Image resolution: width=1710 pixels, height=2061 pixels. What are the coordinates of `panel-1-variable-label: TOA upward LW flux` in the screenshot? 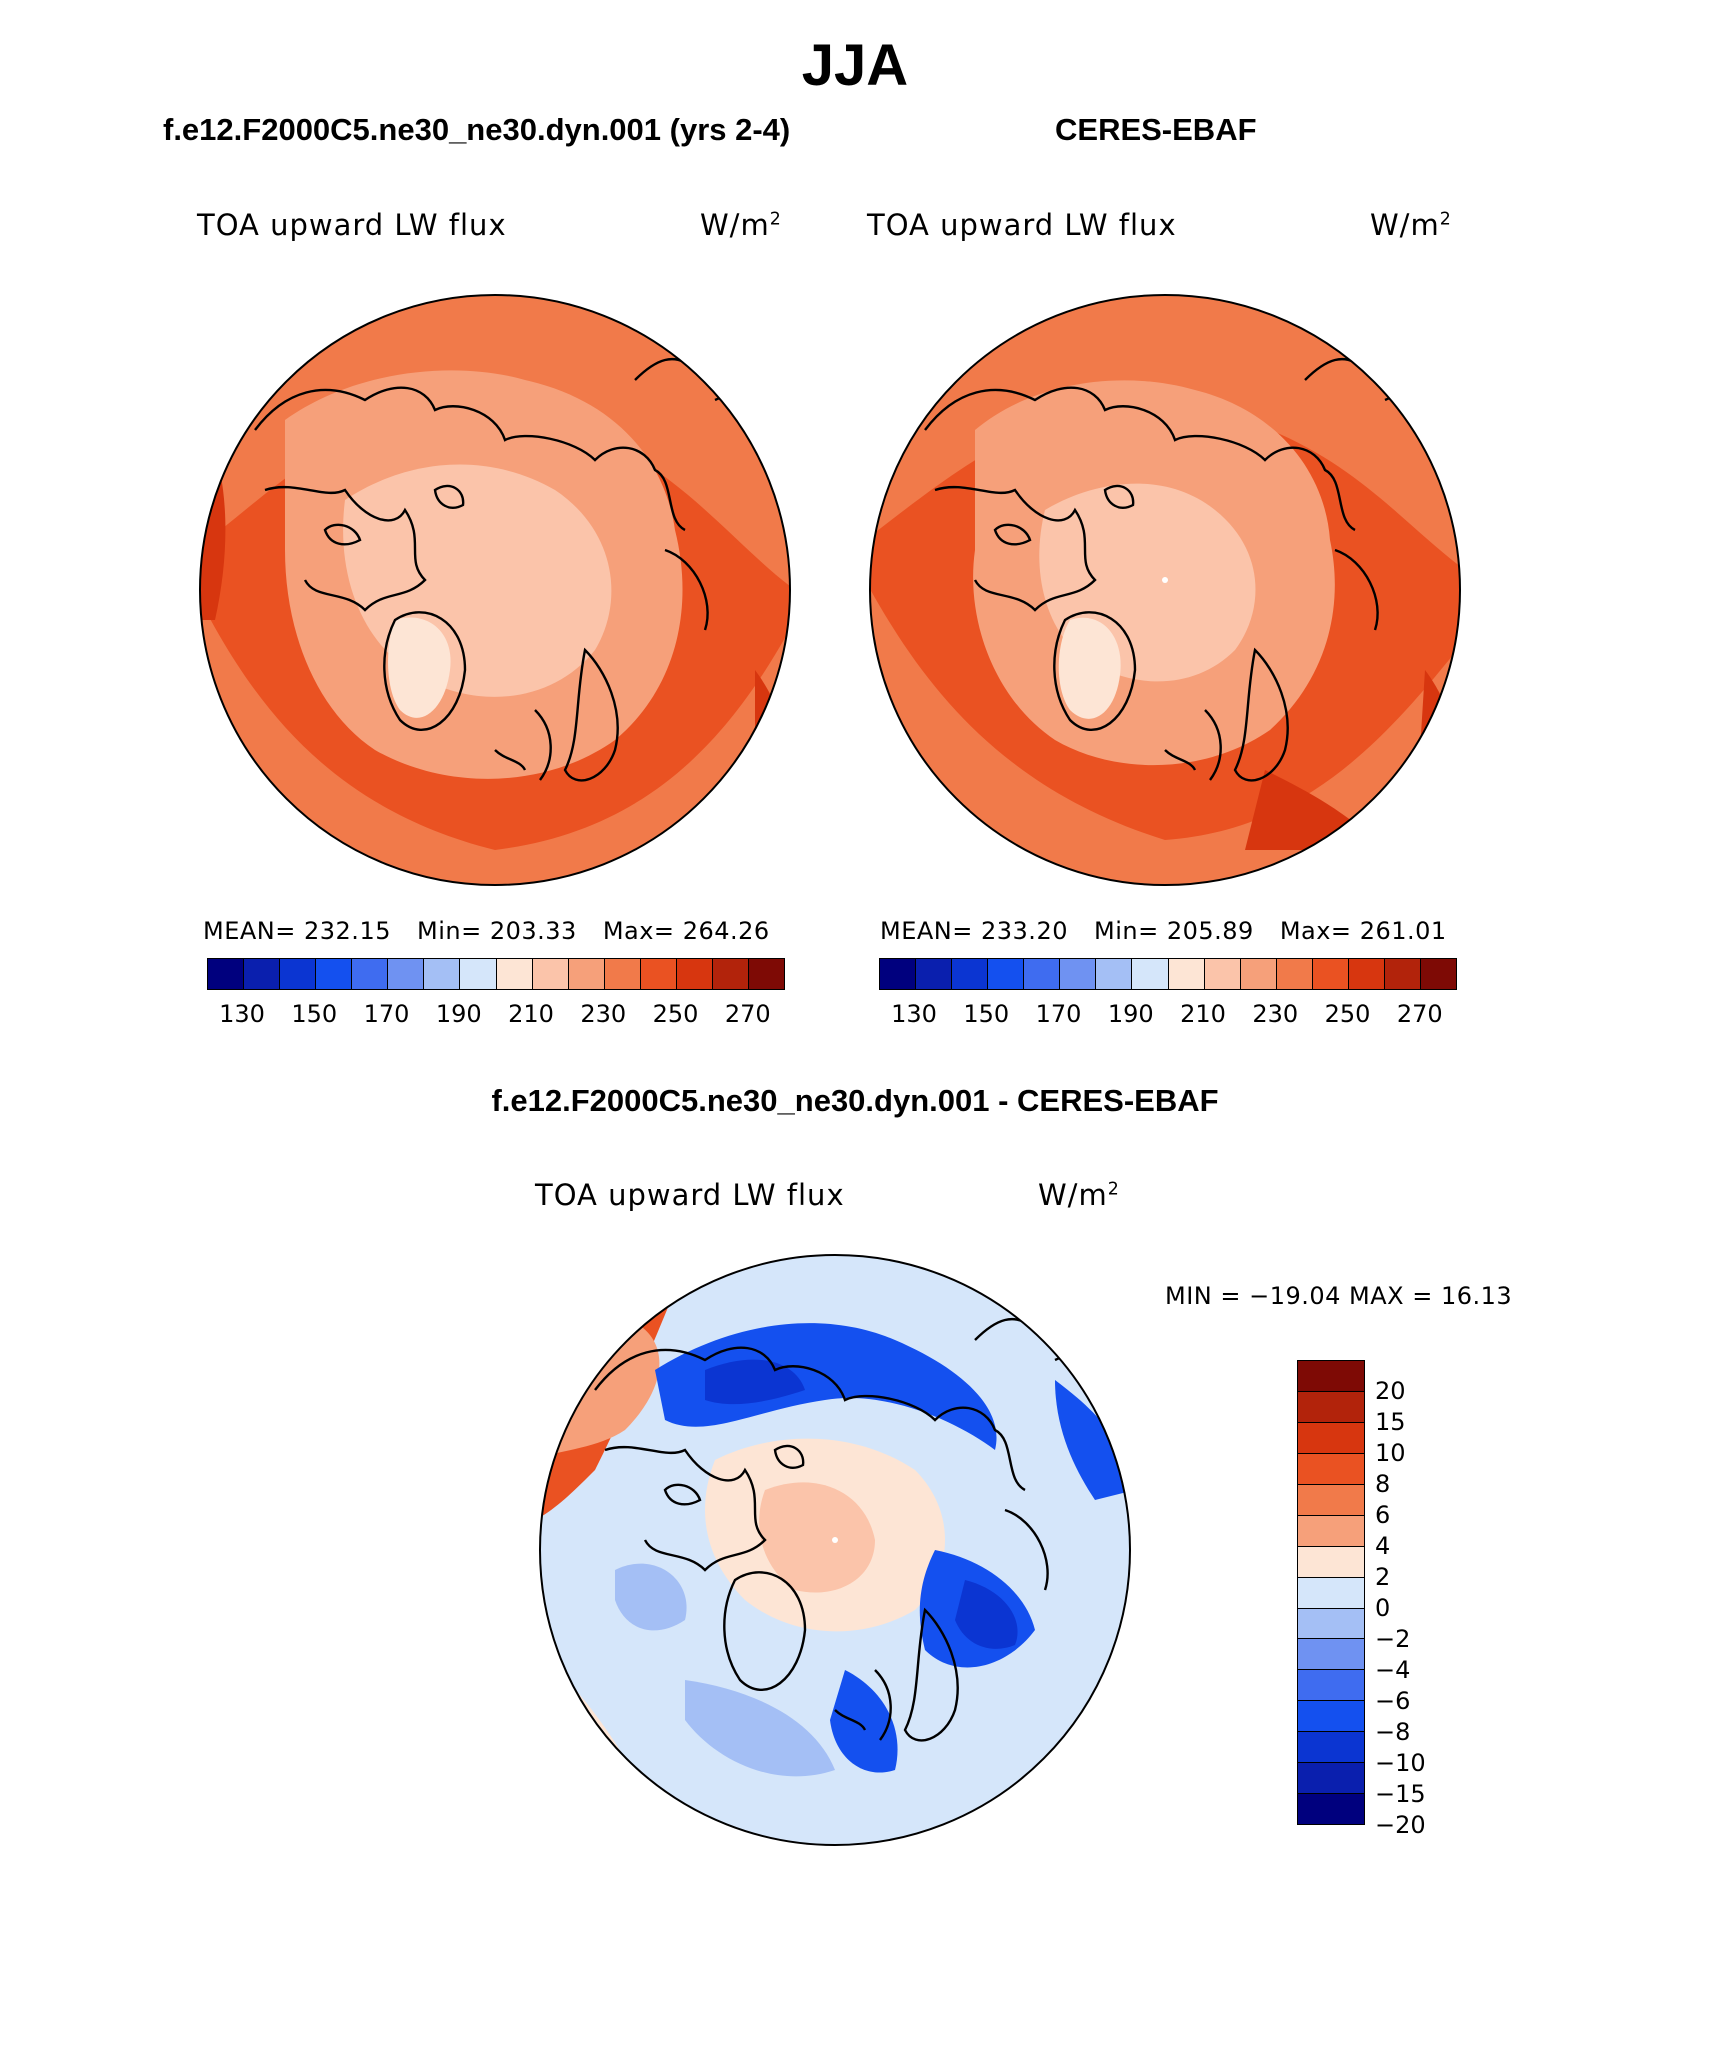 It's located at (352, 225).